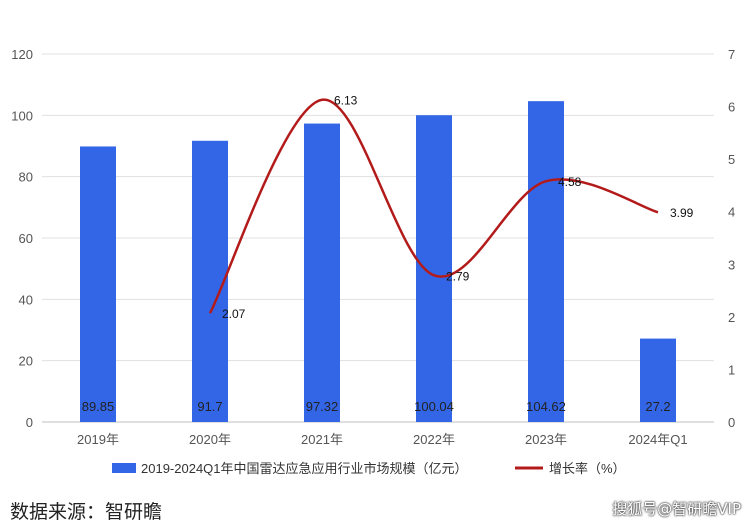 The width and height of the screenshot is (753, 524). I want to click on x-tick-label: 2019年, so click(98, 439).